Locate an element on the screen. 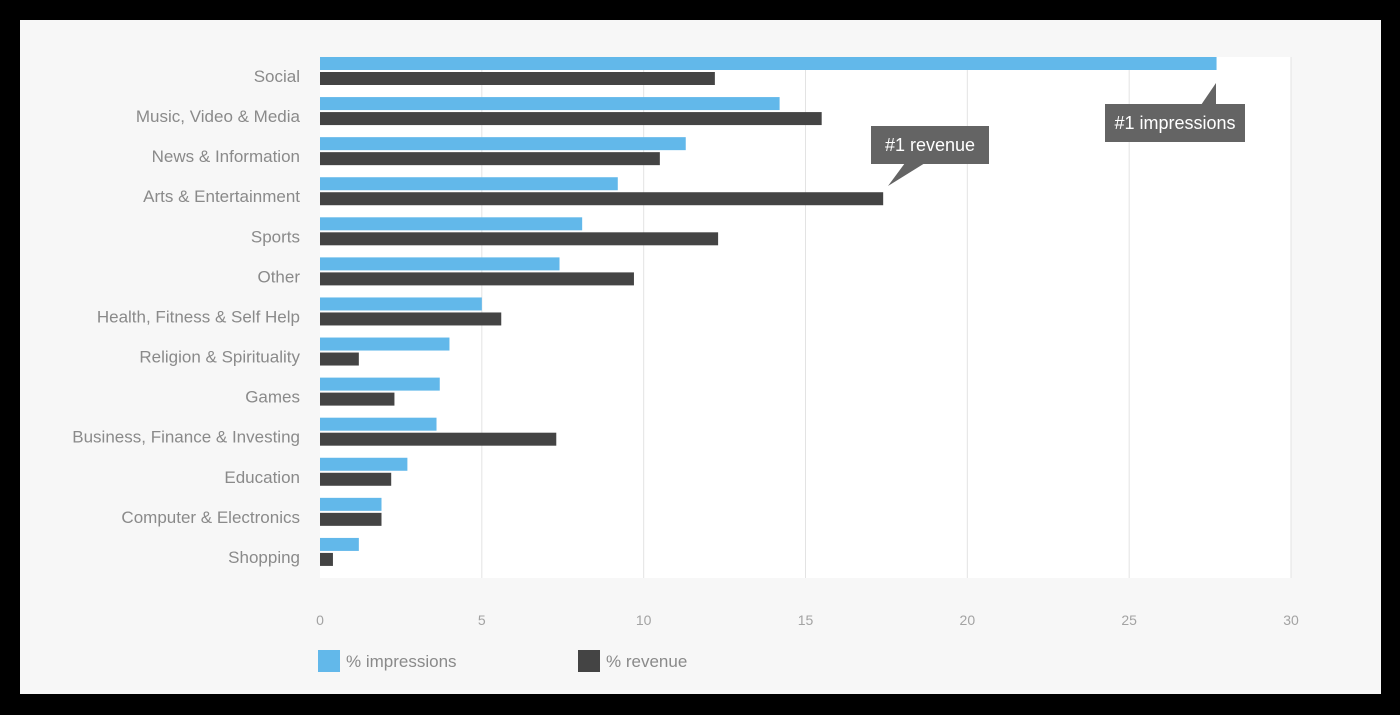 Image resolution: width=1400 pixels, height=715 pixels. callout-revenue-box is located at coordinates (930, 145).